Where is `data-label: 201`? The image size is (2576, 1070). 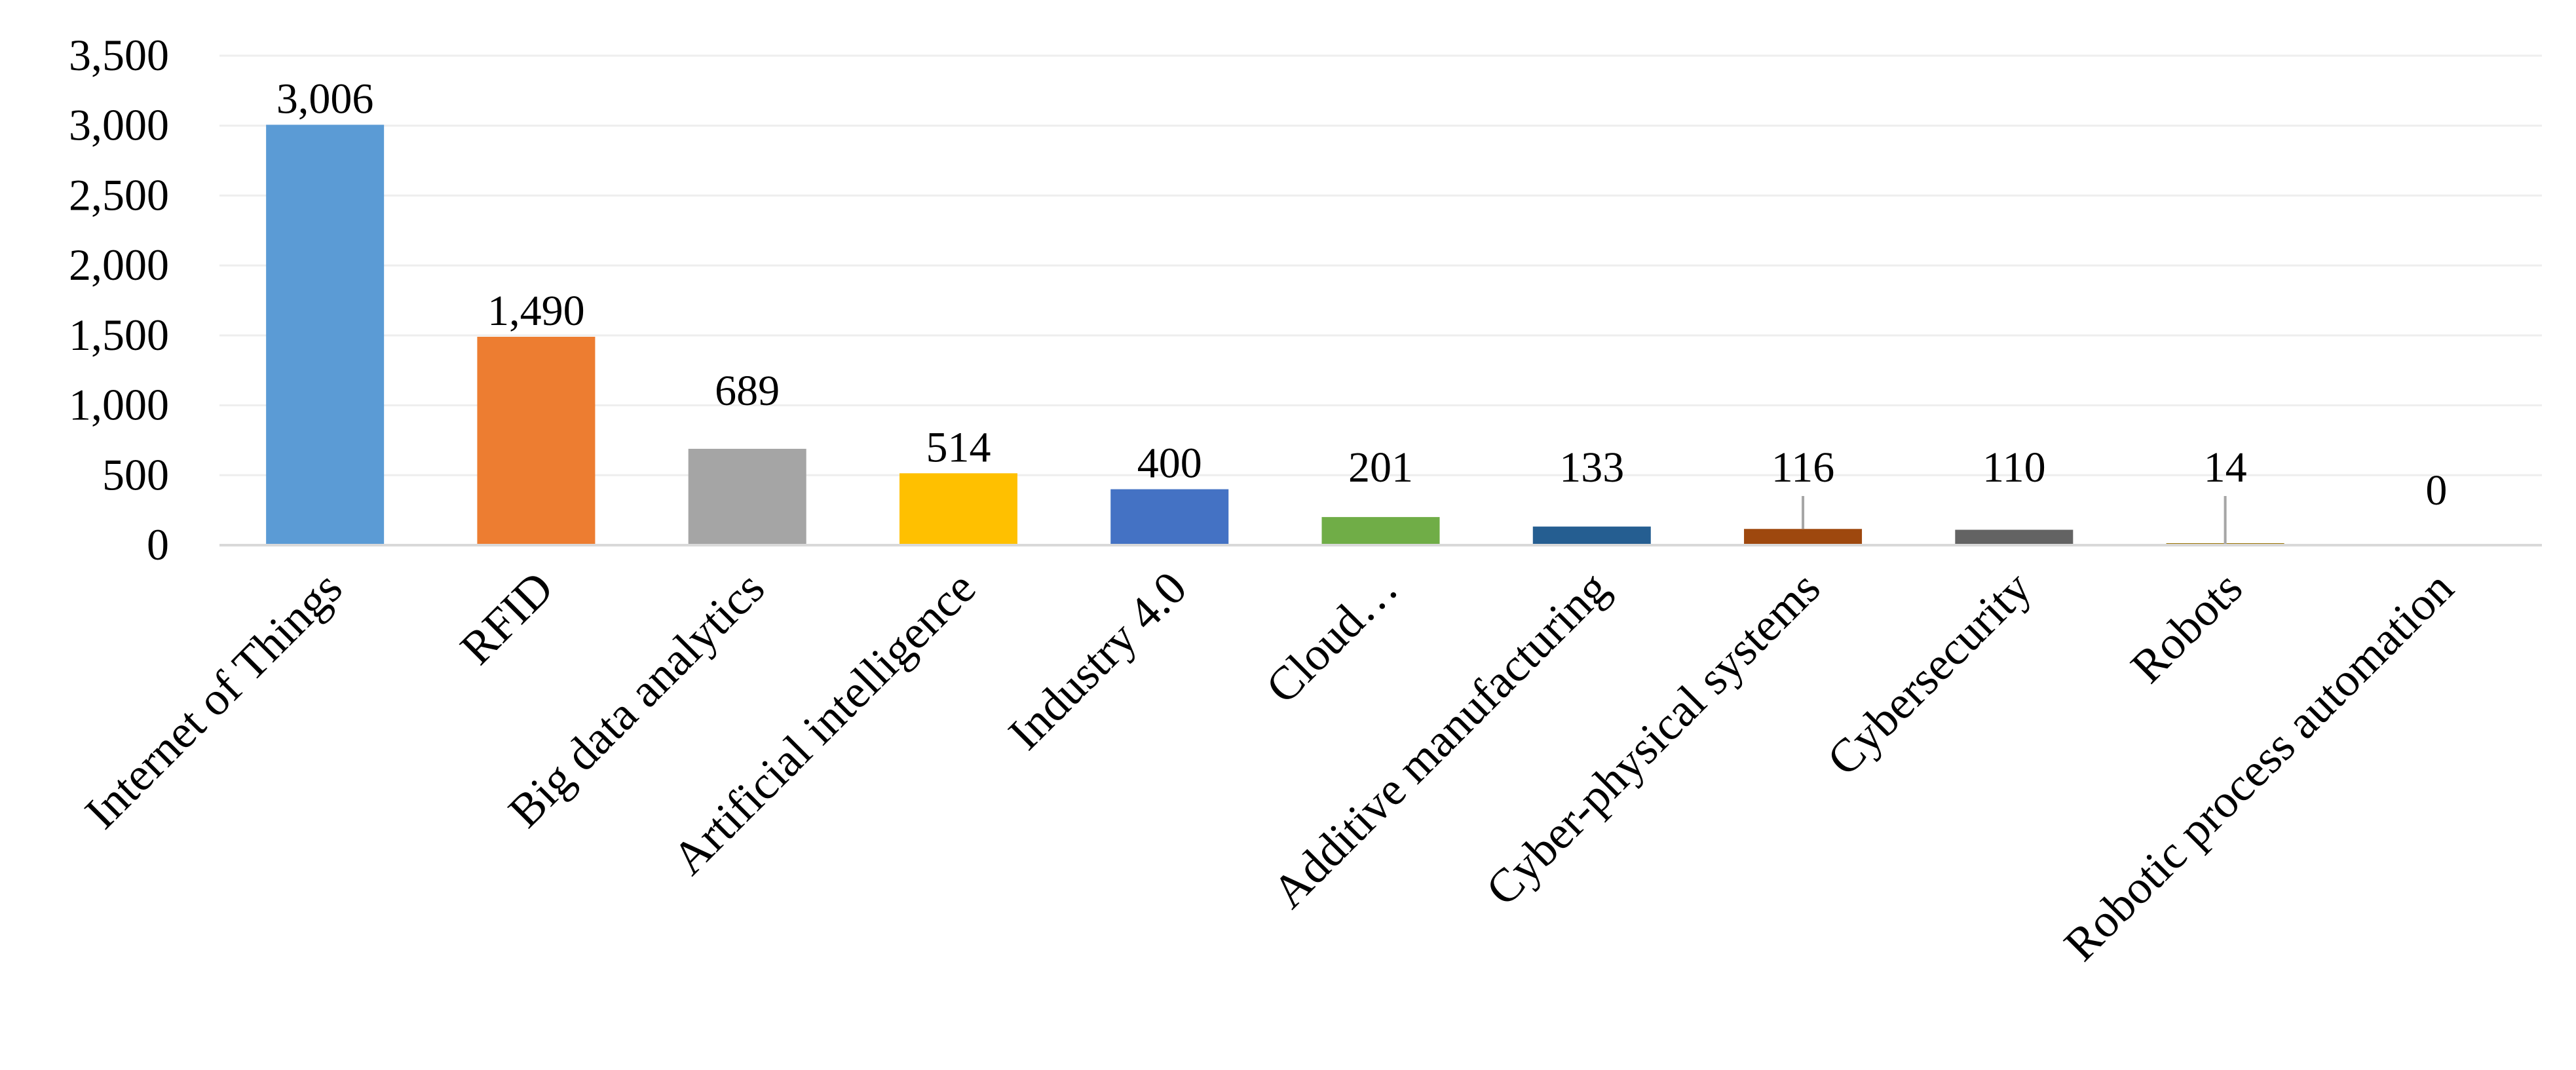
data-label: 201 is located at coordinates (1380, 467).